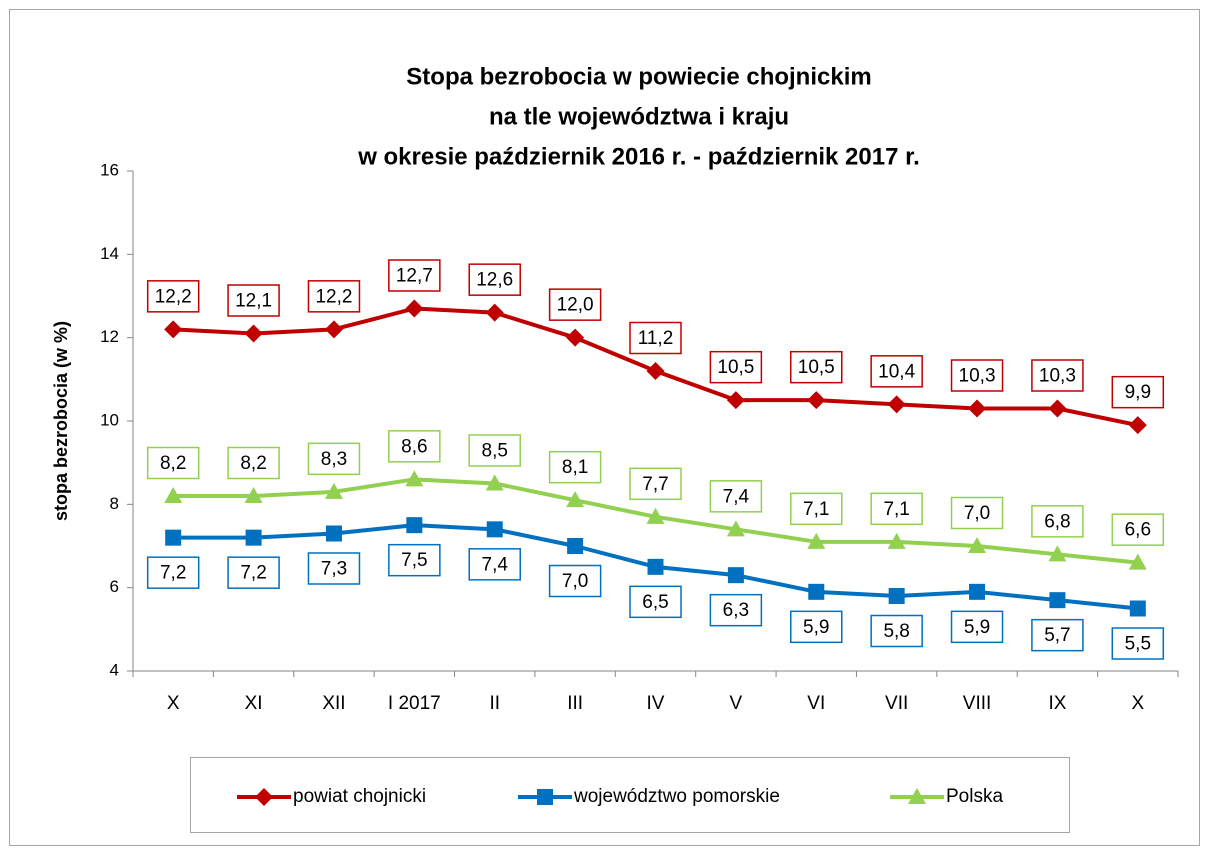 The height and width of the screenshot is (854, 1209). Describe the element at coordinates (974, 796) in the screenshot. I see `legend-label: Polska` at that location.